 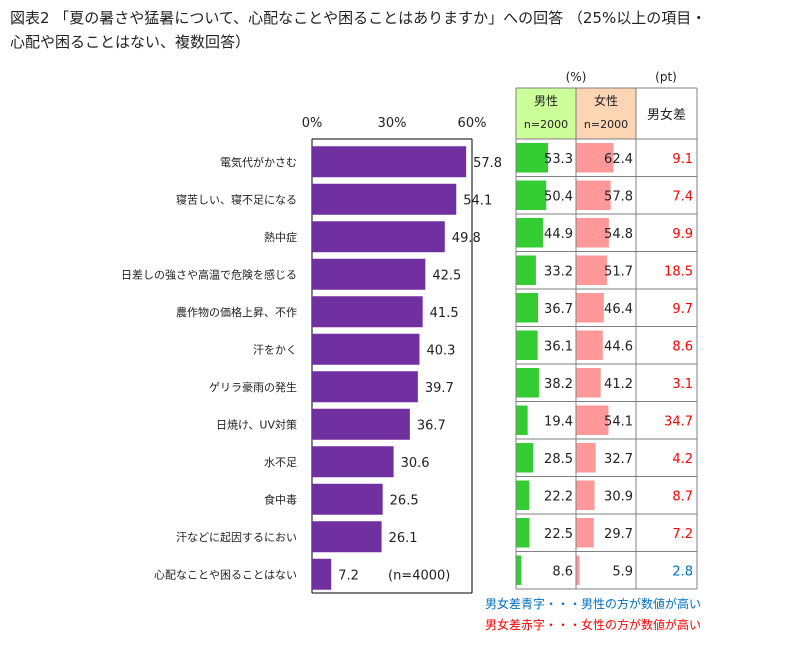 I want to click on female-value: 46.4, so click(x=618, y=309).